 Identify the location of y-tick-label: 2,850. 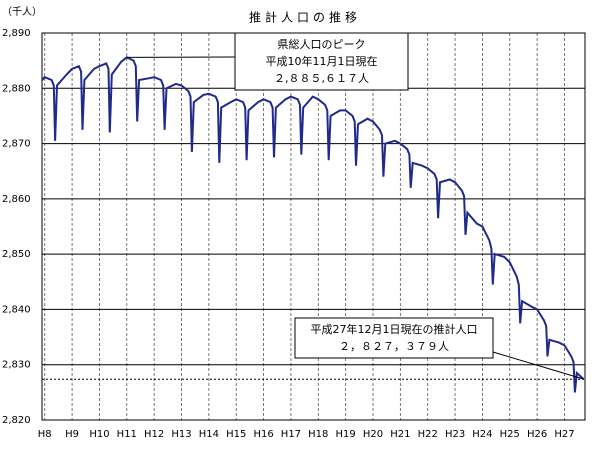
(16, 254).